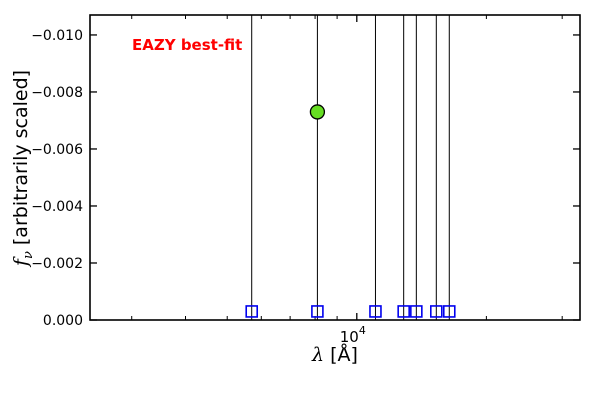  I want to click on y-tick-label: −0.006, so click(57, 150).